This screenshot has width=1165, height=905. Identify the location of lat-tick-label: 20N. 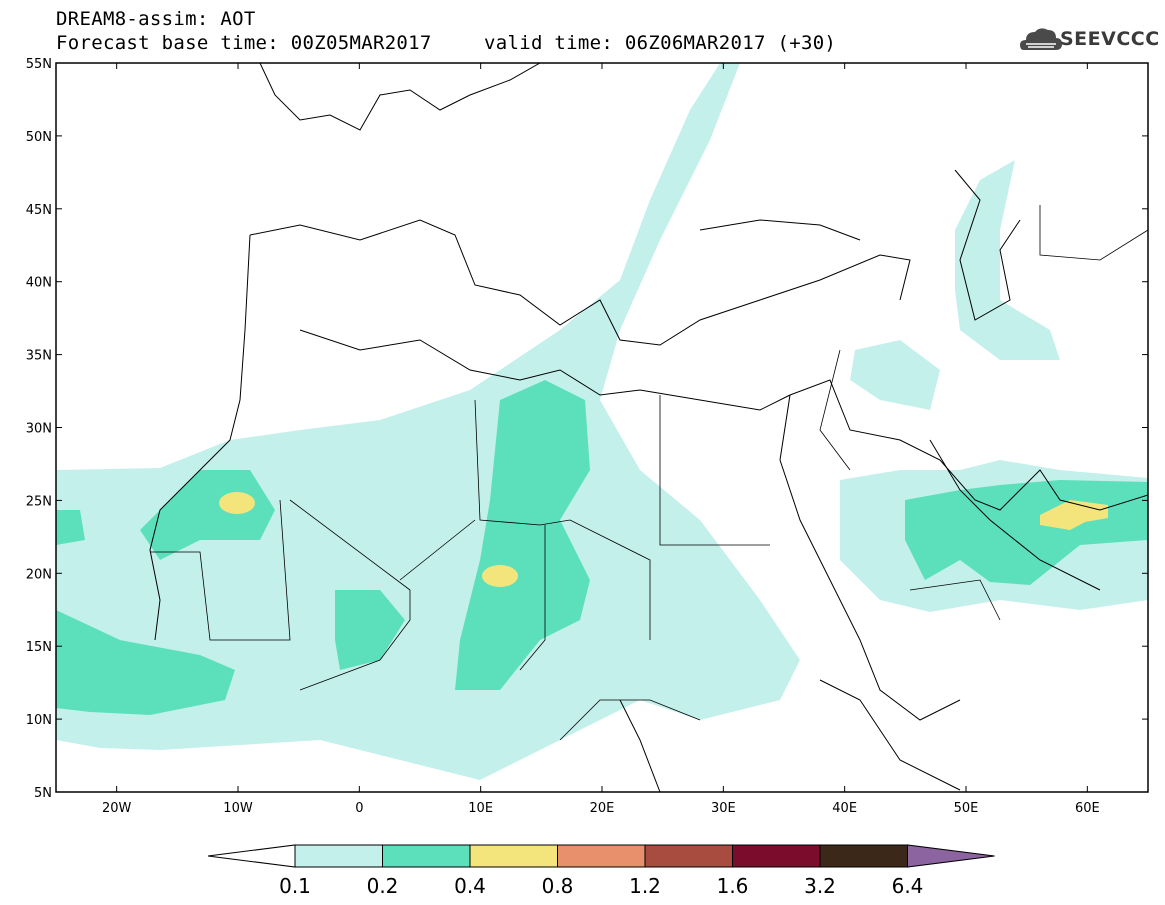
(39, 574).